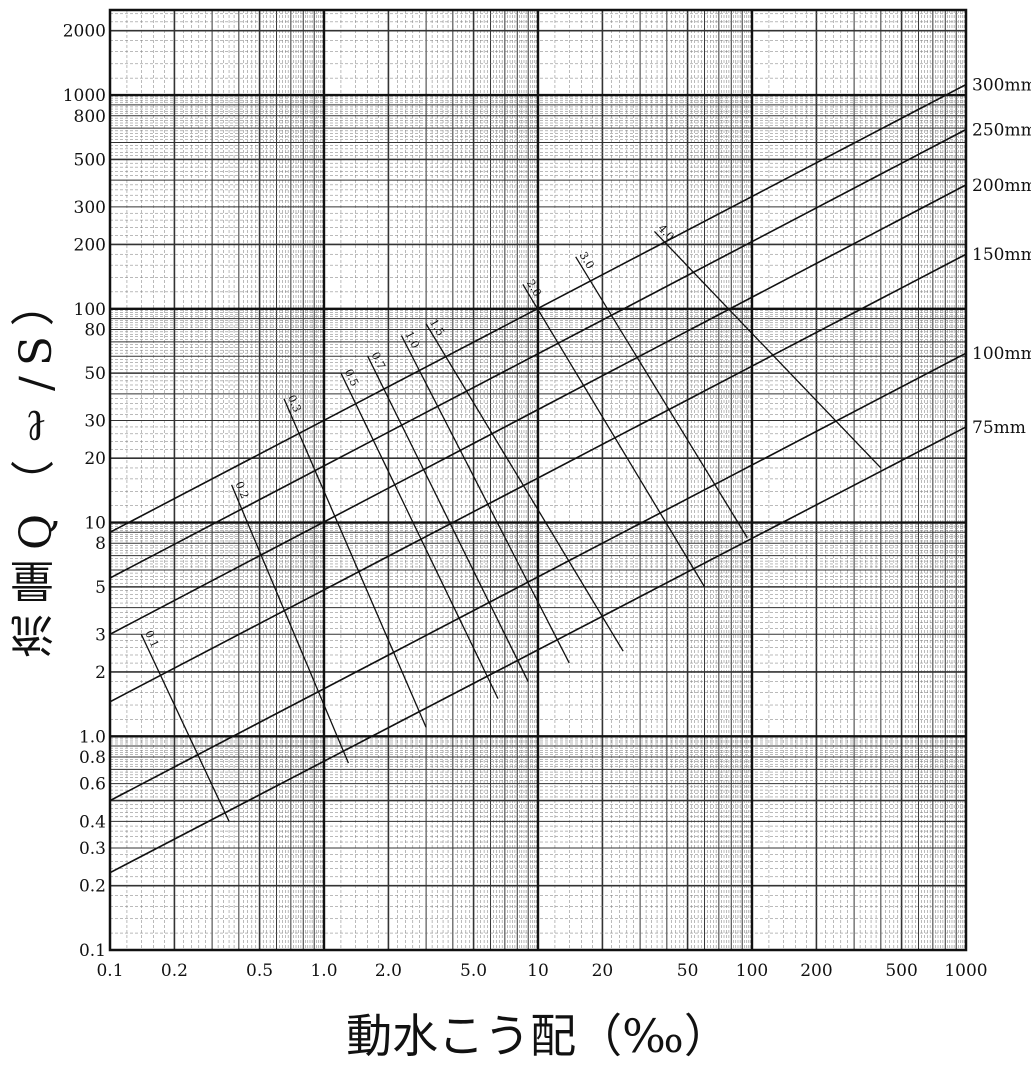  I want to click on velocity-label: 0.2, so click(242, 489).